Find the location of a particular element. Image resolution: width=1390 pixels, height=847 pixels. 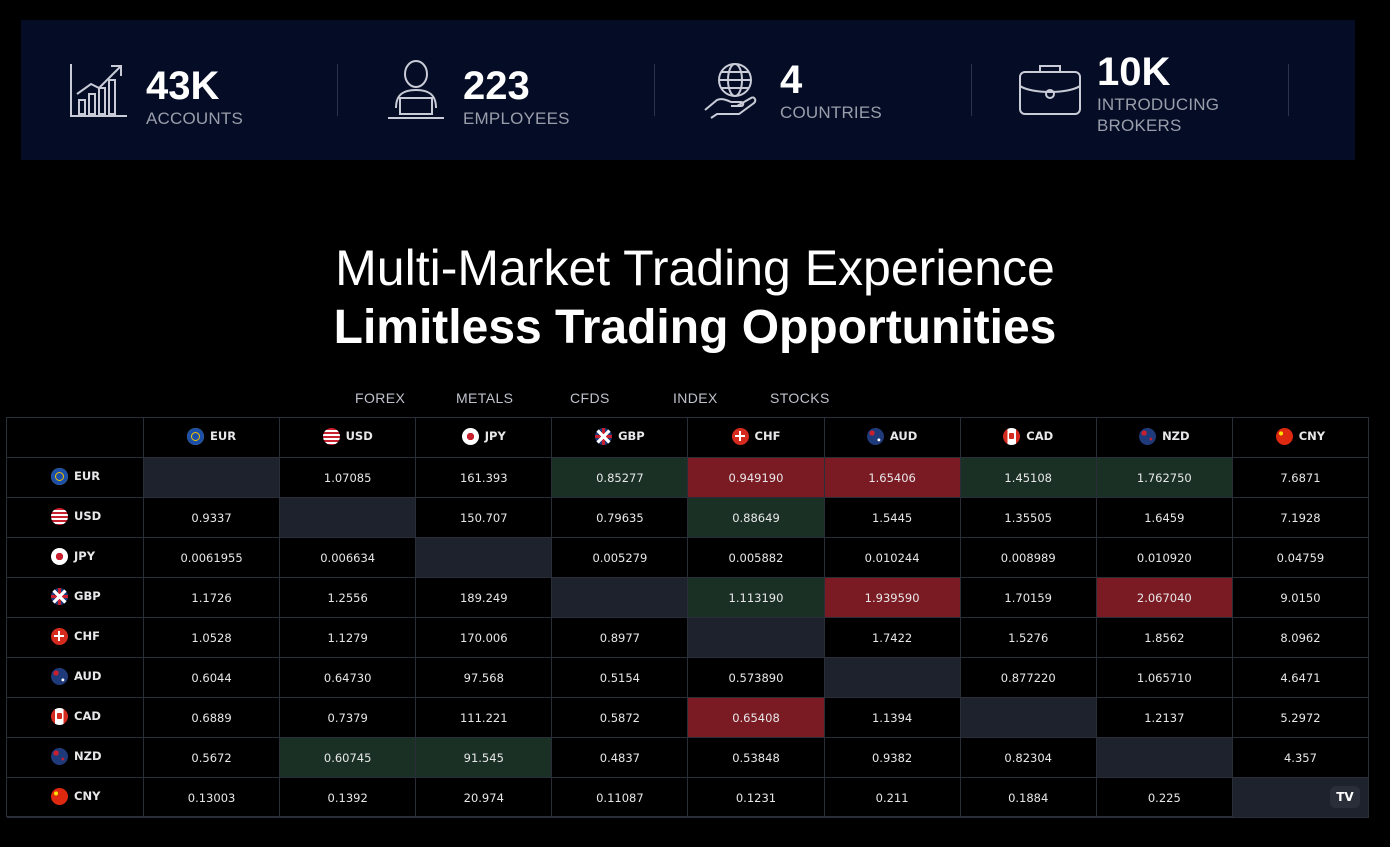

rate-cell: 0.5872 is located at coordinates (620, 717).